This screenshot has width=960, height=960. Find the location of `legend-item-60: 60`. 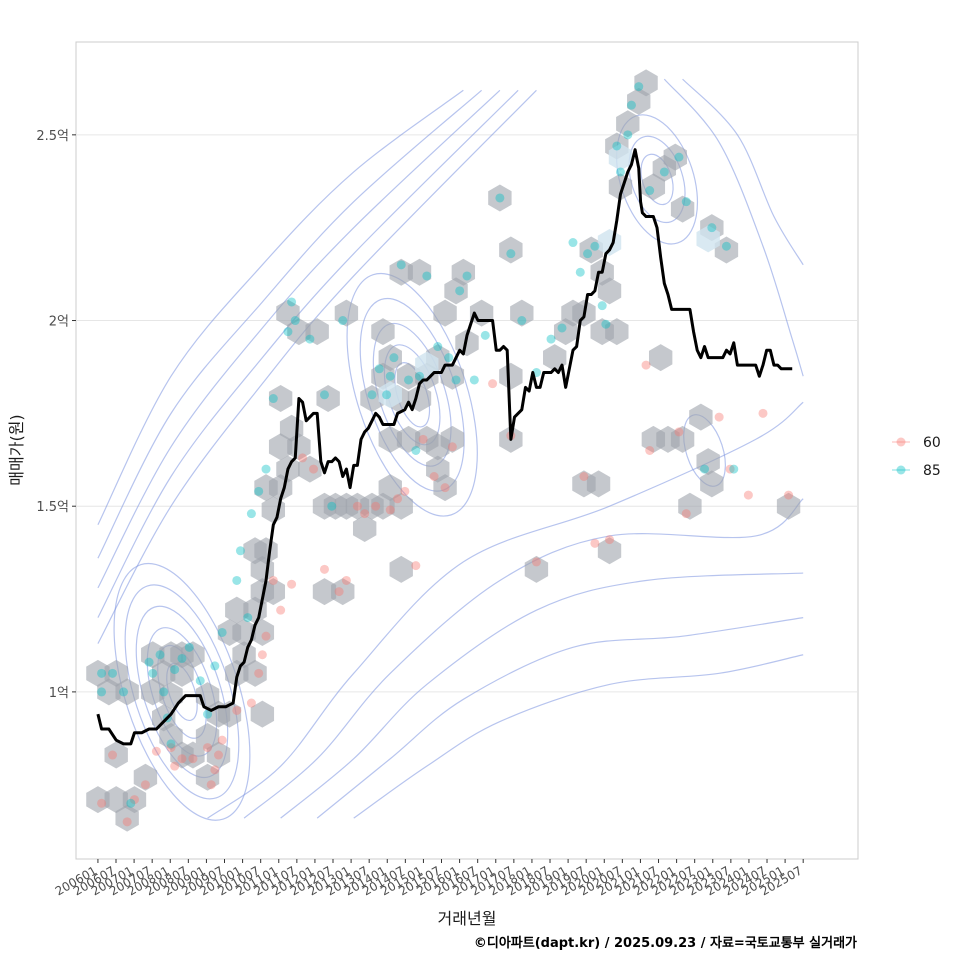

legend-item-60: 60 is located at coordinates (916, 443).